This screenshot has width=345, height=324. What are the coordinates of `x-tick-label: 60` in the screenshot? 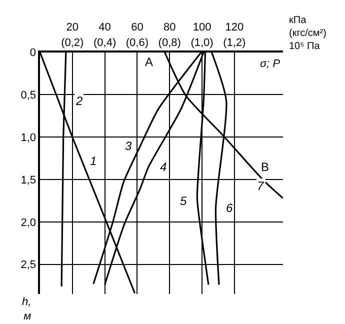 It's located at (137, 27).